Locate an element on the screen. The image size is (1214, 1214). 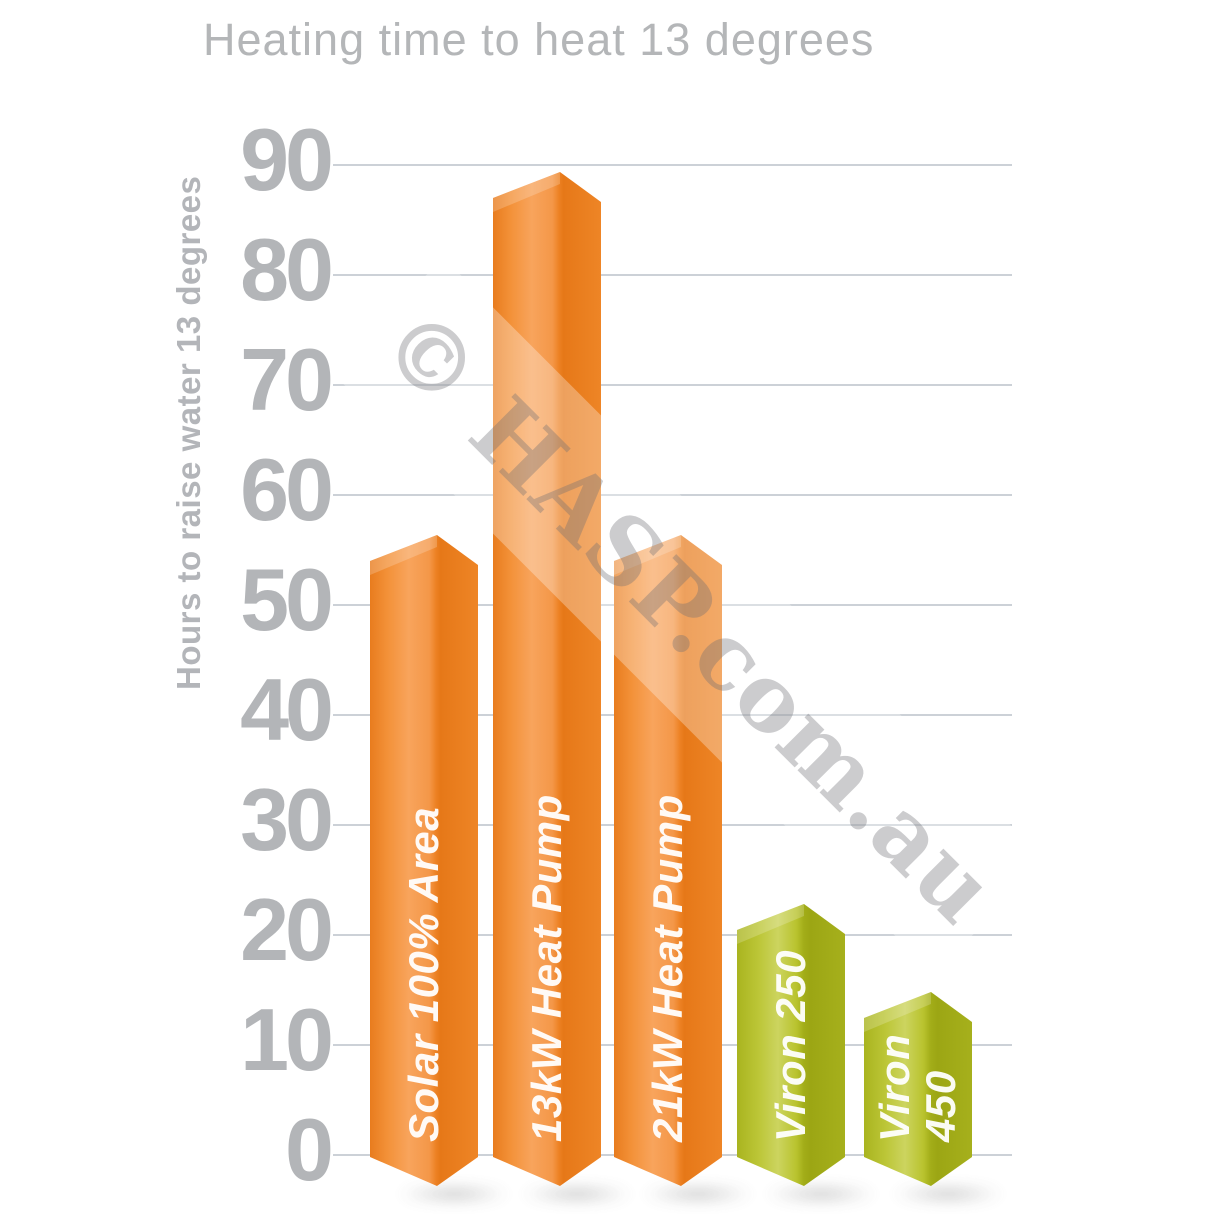
y-tick-label: 30 is located at coordinates (287, 819).